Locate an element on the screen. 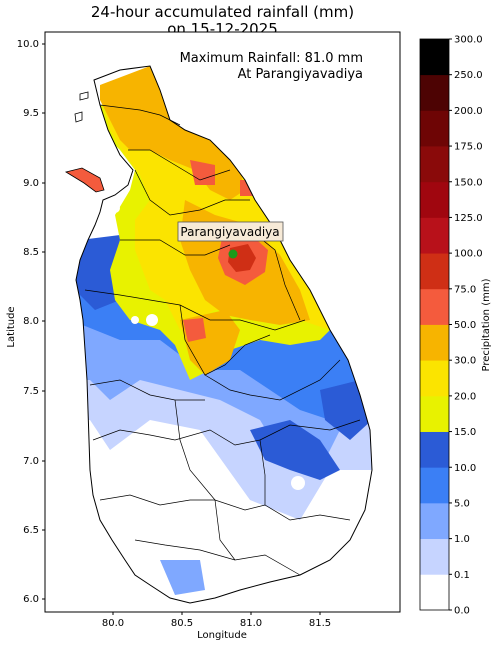 This screenshot has height=646, width=500. y-tick-label: 6.5 is located at coordinates (31, 530).